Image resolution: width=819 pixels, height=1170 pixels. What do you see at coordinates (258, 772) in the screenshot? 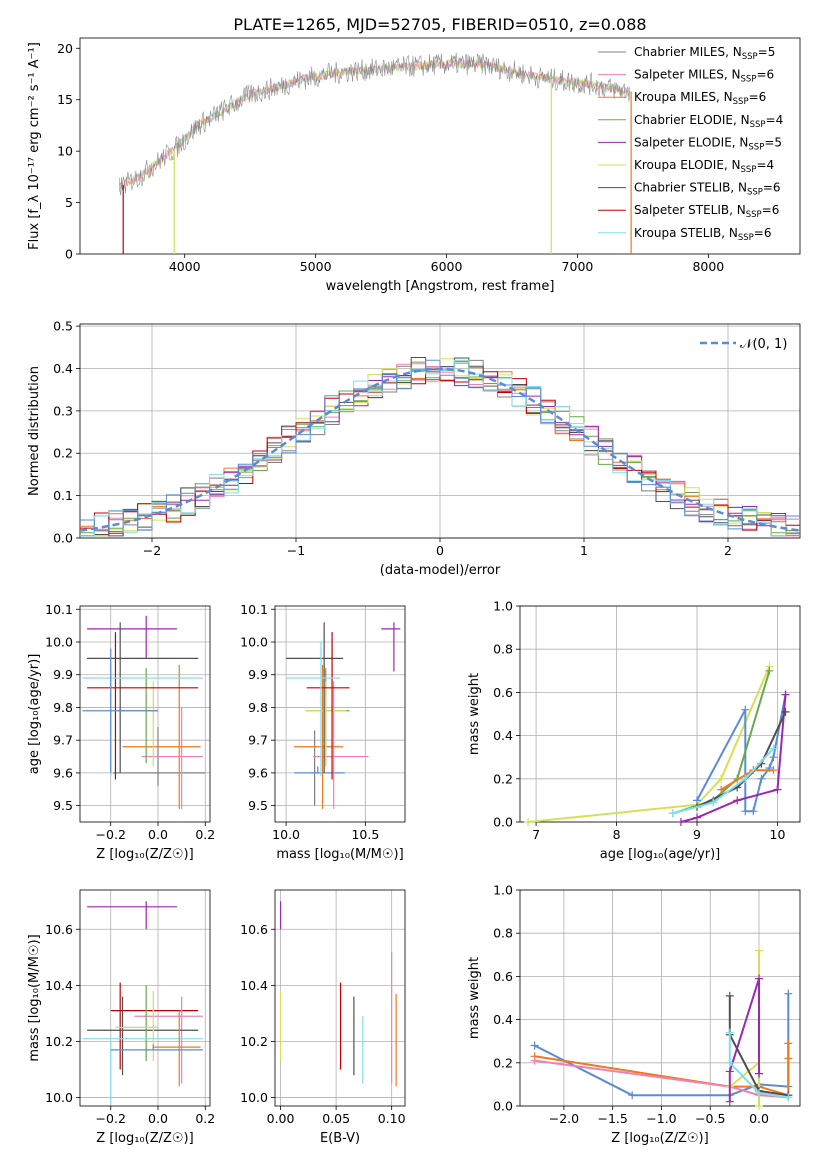
I see `y-tick-label: 9.6` at bounding box center [258, 772].